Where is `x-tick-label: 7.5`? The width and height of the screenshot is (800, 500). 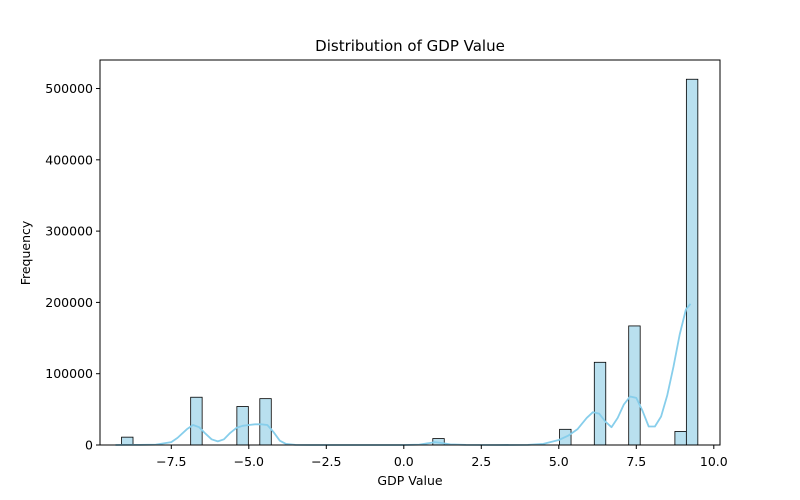 x-tick-label: 7.5 is located at coordinates (636, 461).